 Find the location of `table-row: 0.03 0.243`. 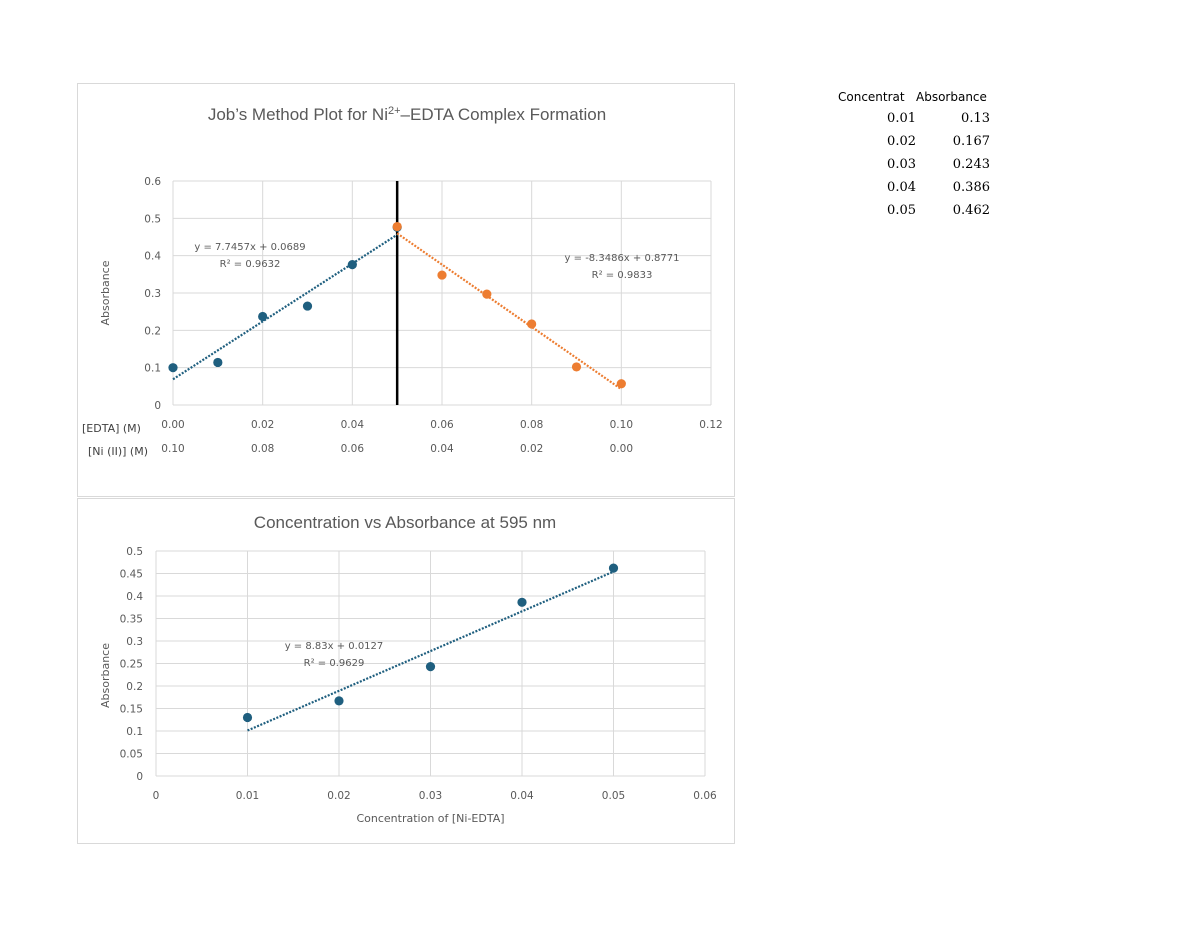

table-row: 0.03 0.243 is located at coordinates (914, 164).